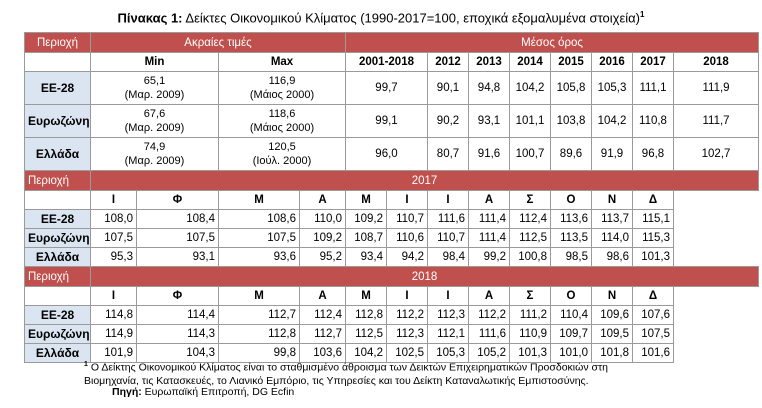  Describe the element at coordinates (322, 334) in the screenshot. I see `month-value: 112,7` at that location.